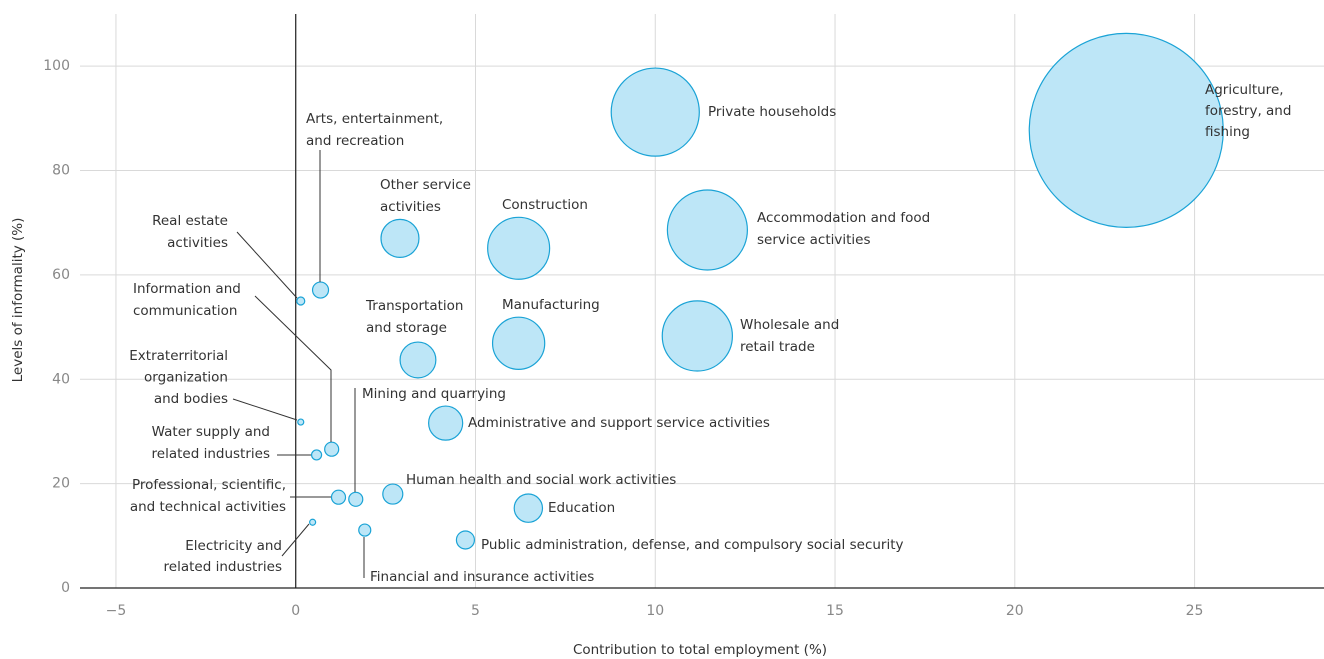 The image size is (1324, 659). Describe the element at coordinates (116, 611) in the screenshot. I see `x-tick-label: −5` at that location.